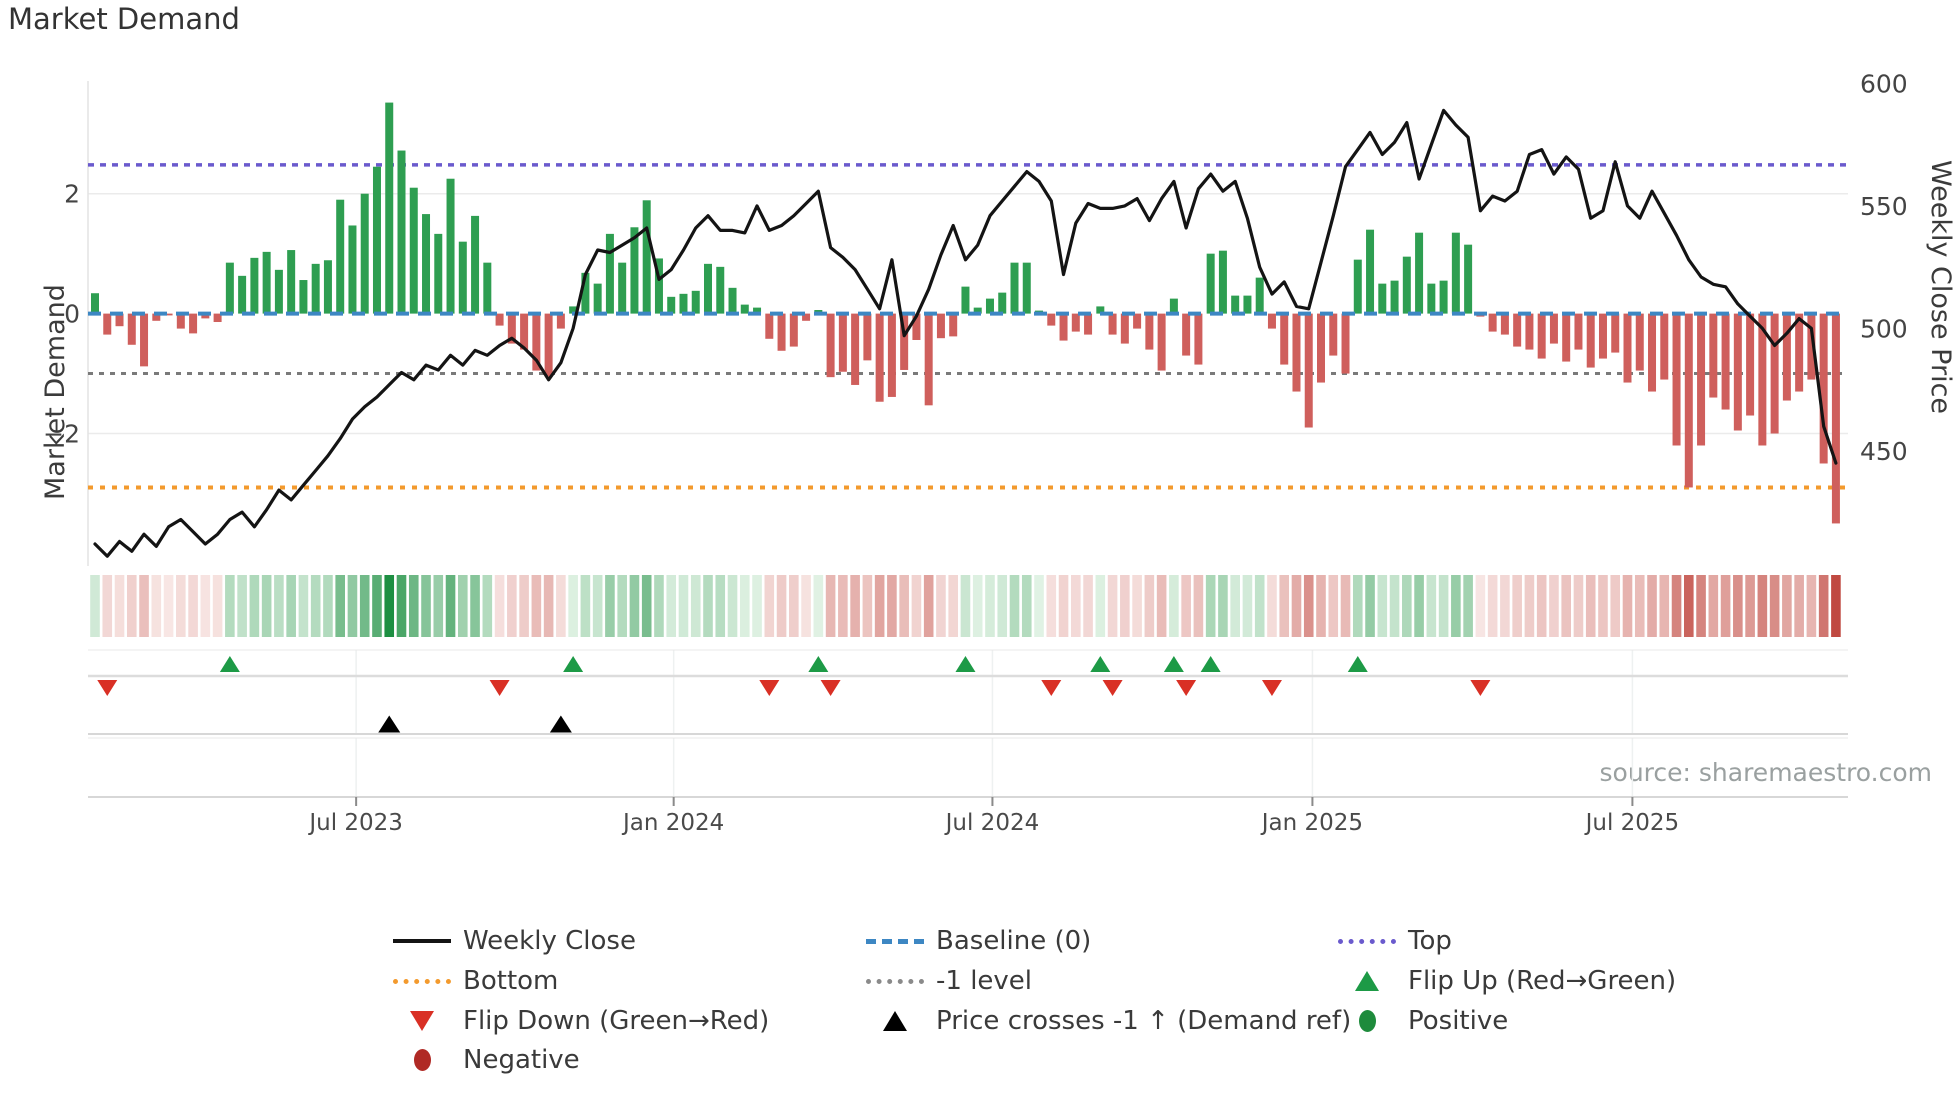 This screenshot has width=1960, height=1102. What do you see at coordinates (355, 823) in the screenshot?
I see `svg-text: Jul 2023` at bounding box center [355, 823].